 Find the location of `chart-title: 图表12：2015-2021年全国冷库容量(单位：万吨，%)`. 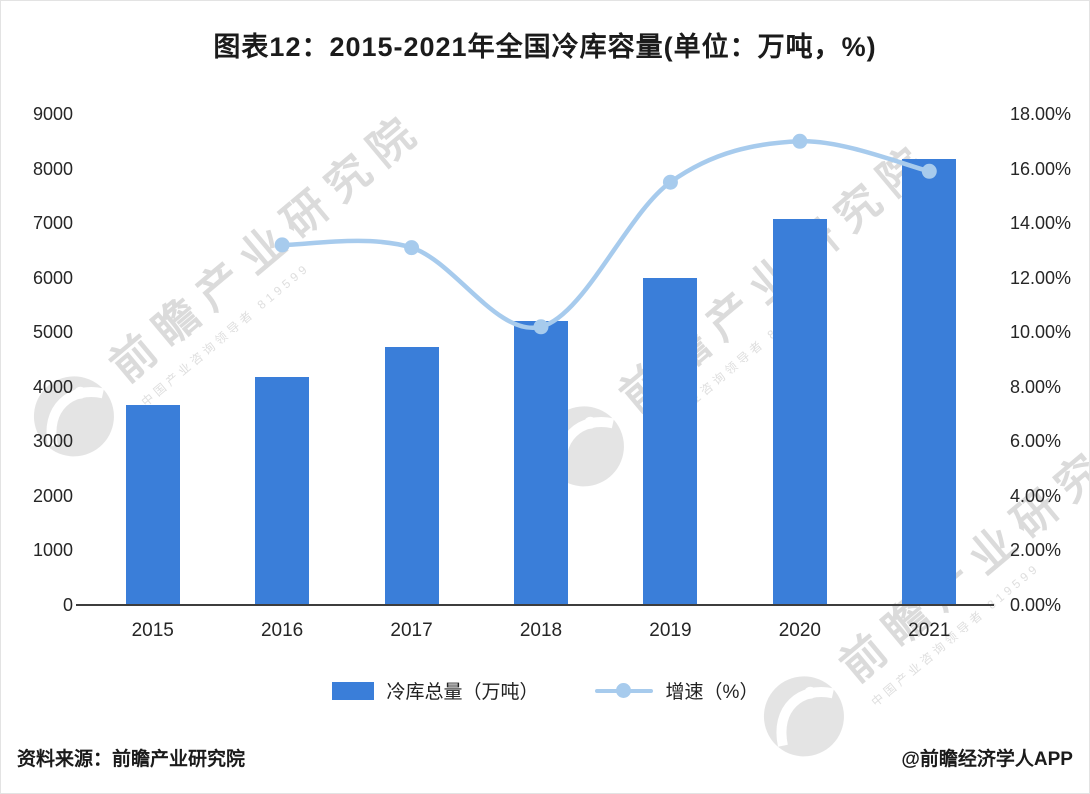

chart-title: 图表12：2015-2021年全国冷库容量(单位：万吨，%) is located at coordinates (545, 47).